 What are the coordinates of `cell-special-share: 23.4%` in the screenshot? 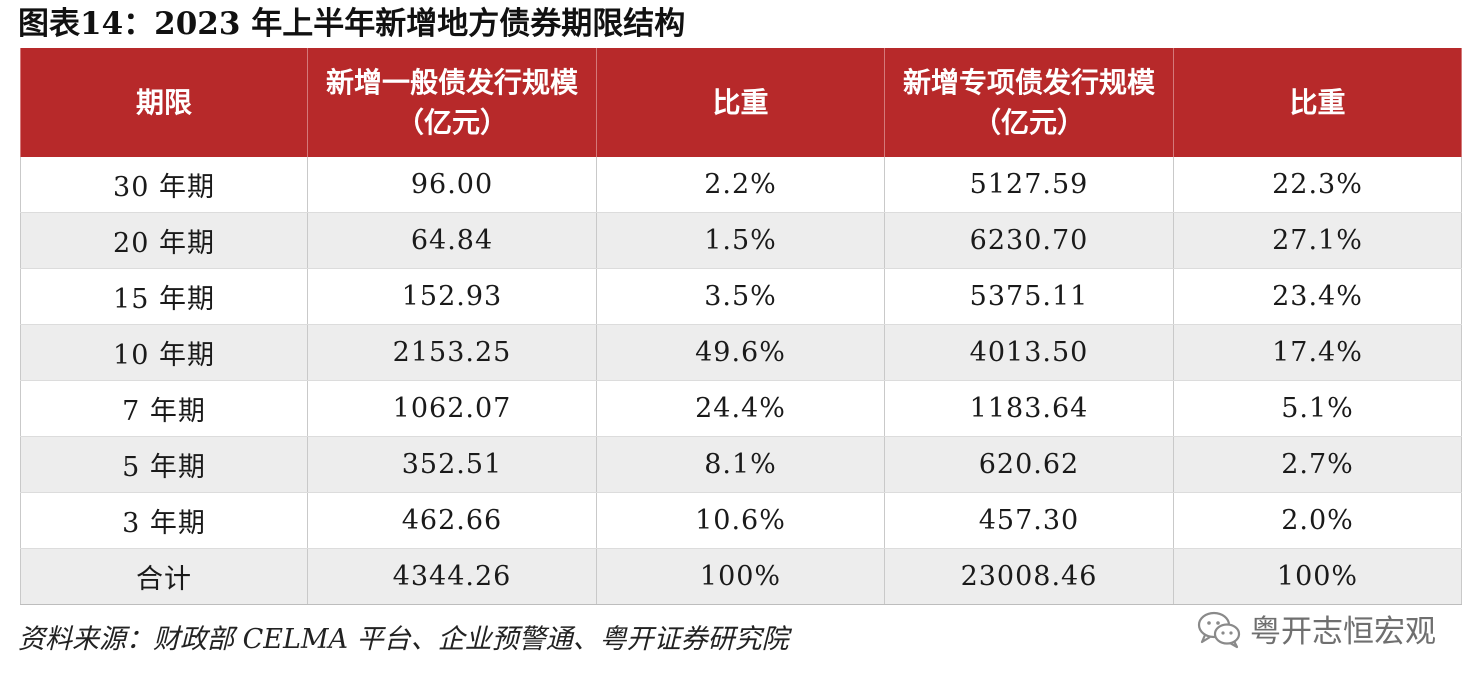 It's located at (1317, 296).